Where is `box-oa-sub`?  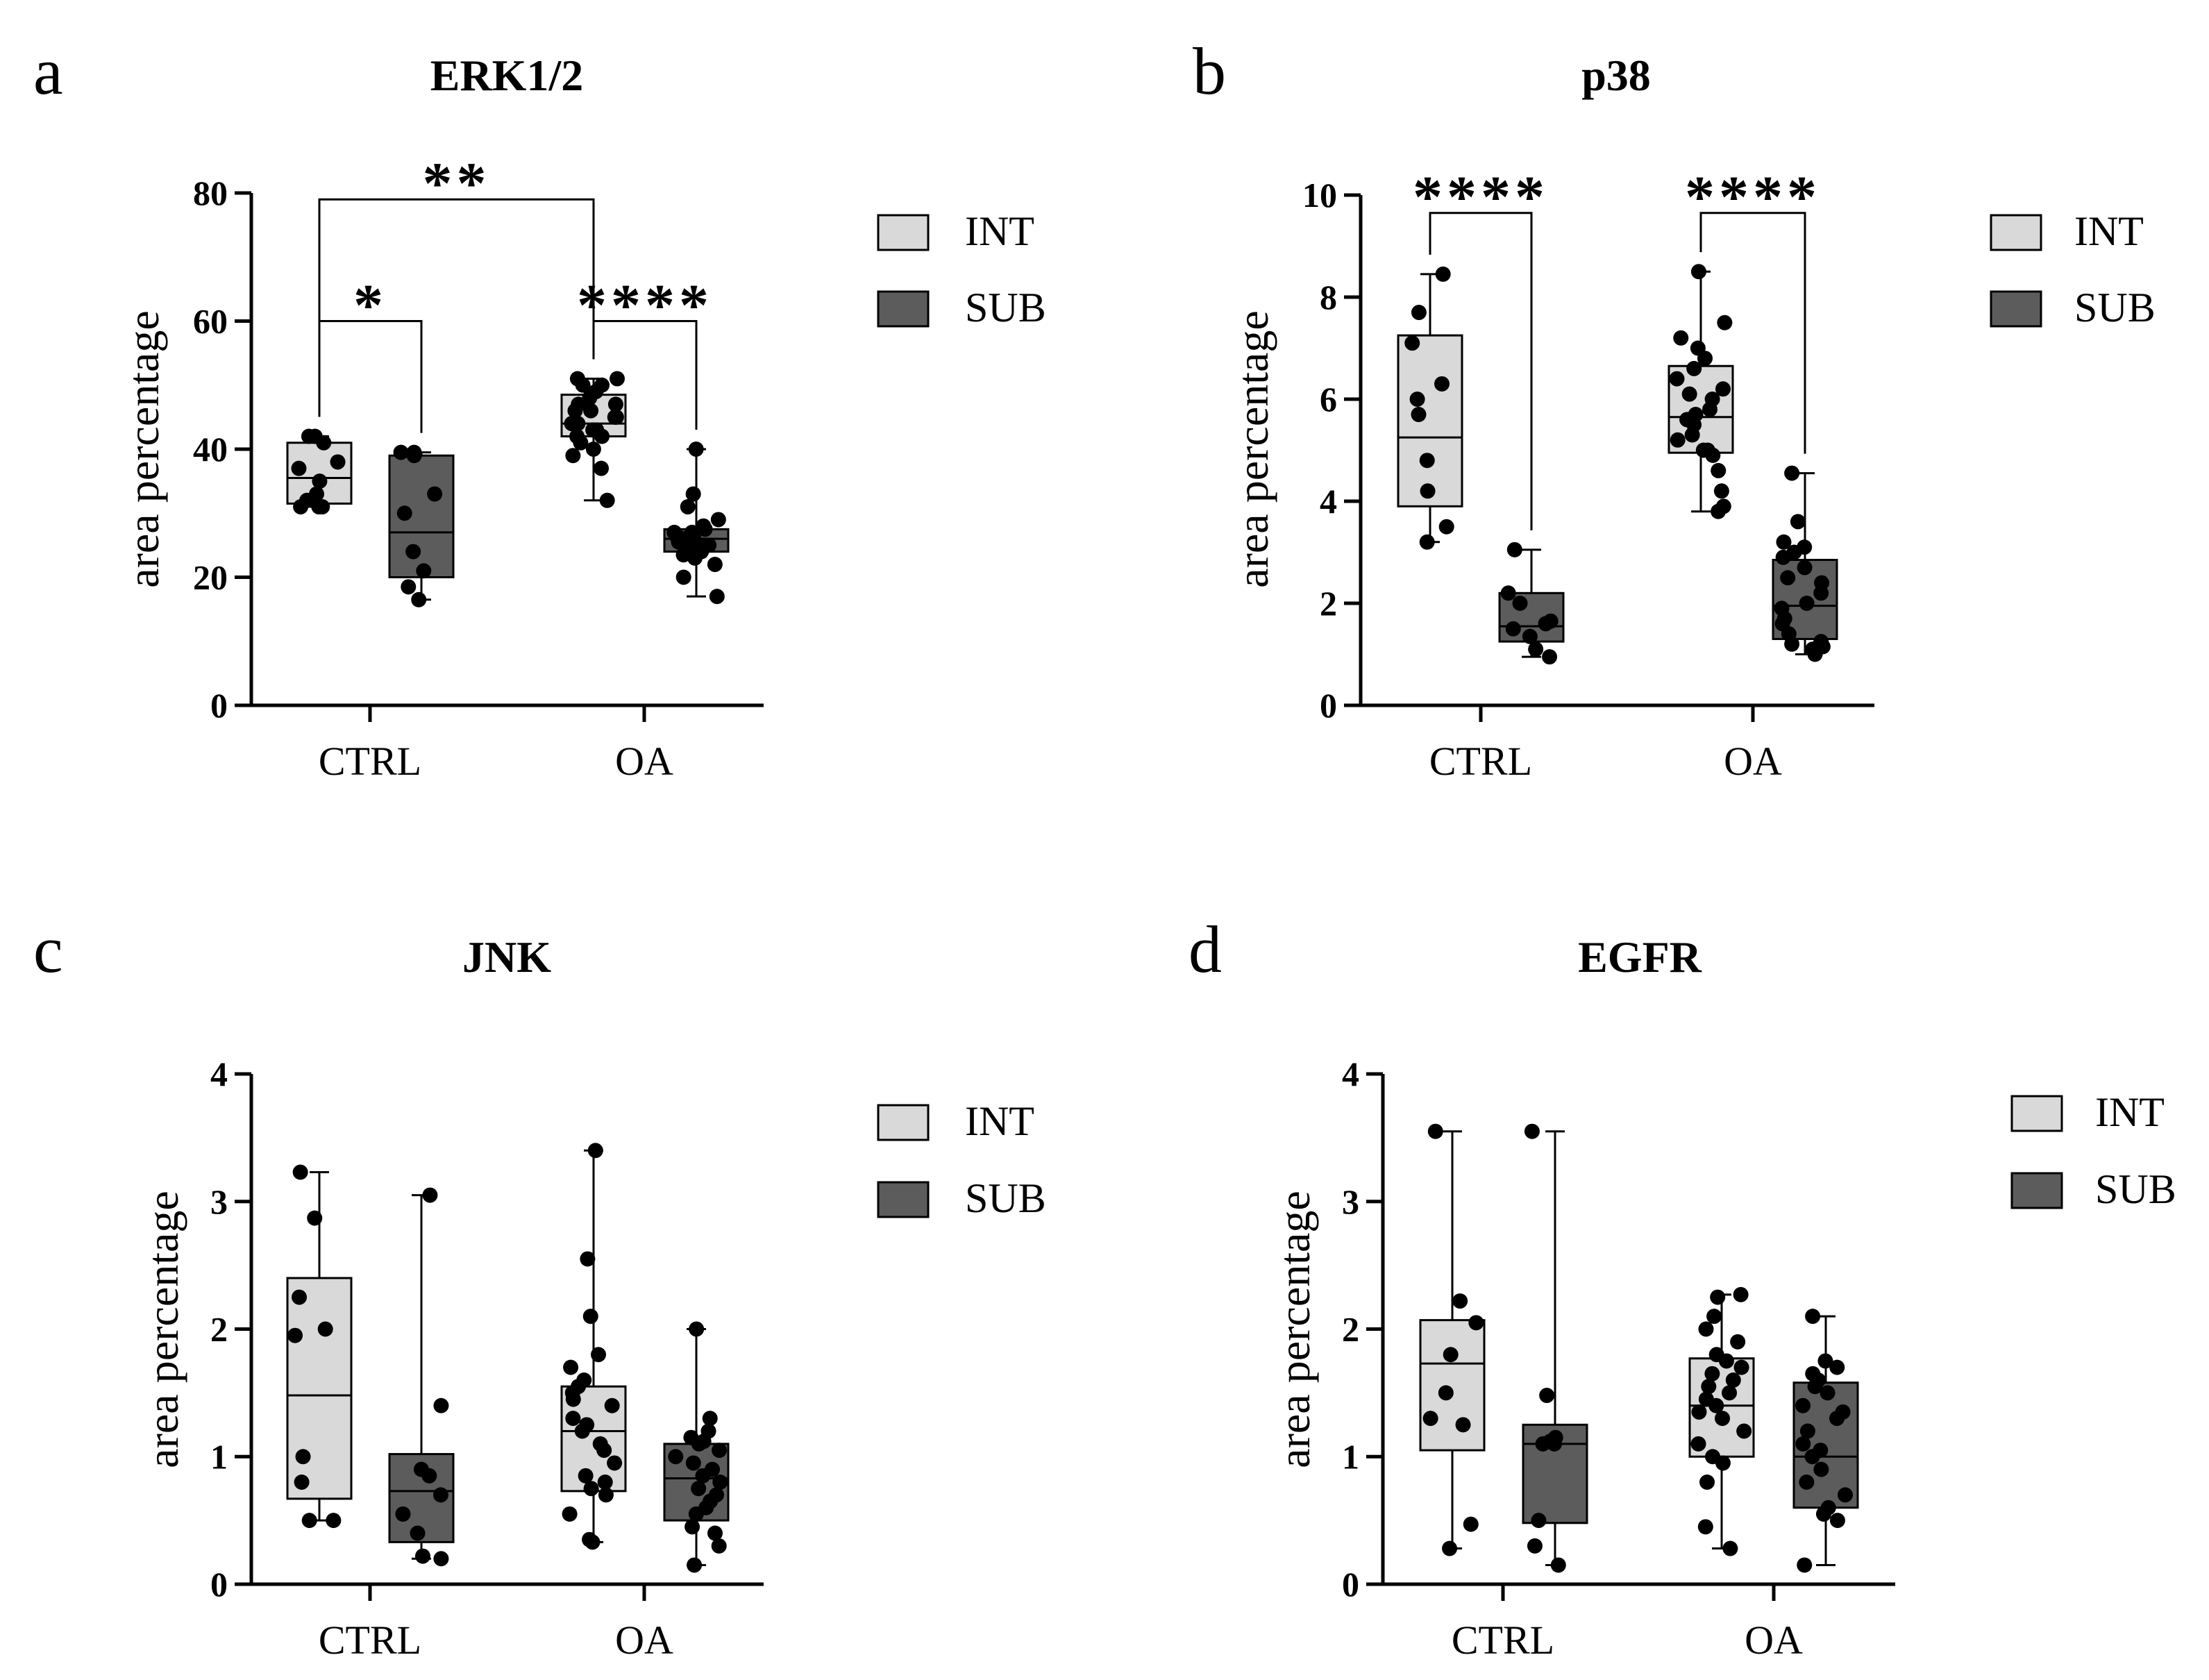
box-oa-sub is located at coordinates (696, 523).